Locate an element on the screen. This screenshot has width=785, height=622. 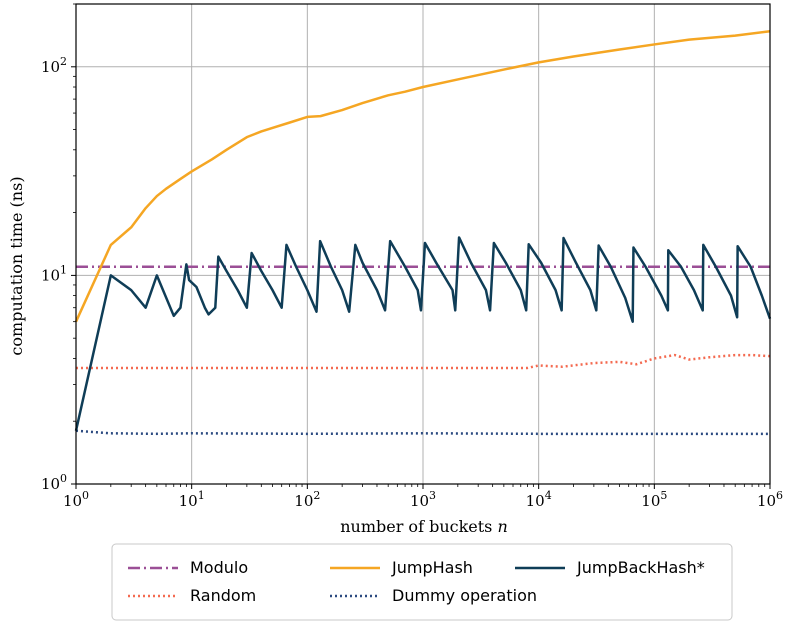
x-tick-label: 10⁶ is located at coordinates (770, 499).